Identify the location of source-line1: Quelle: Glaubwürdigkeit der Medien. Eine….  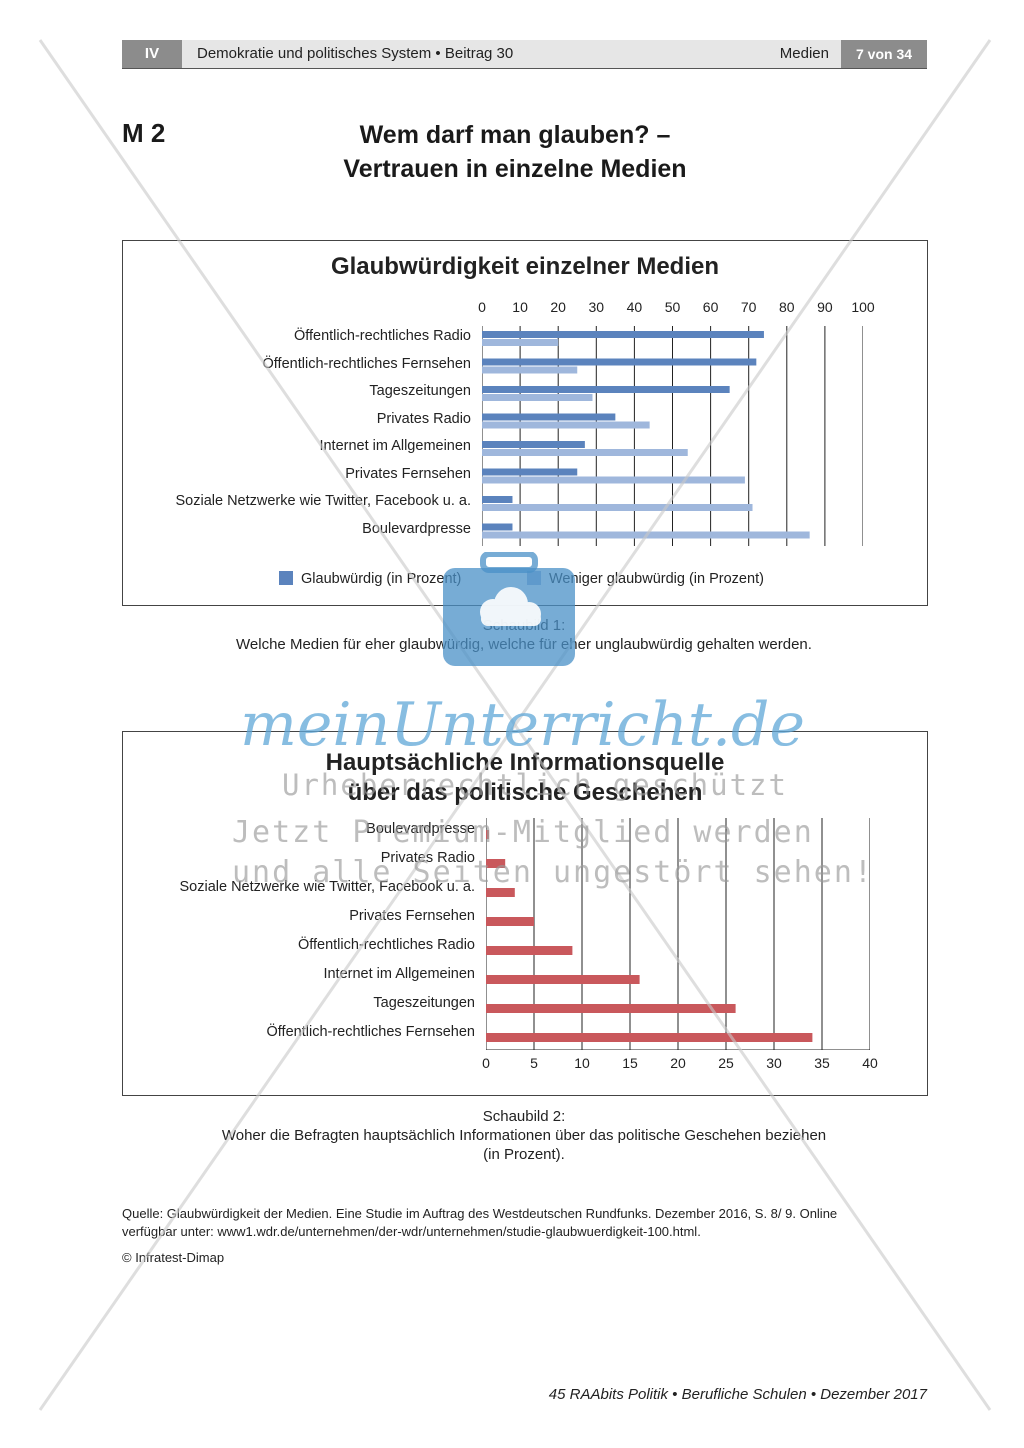
(480, 1213).